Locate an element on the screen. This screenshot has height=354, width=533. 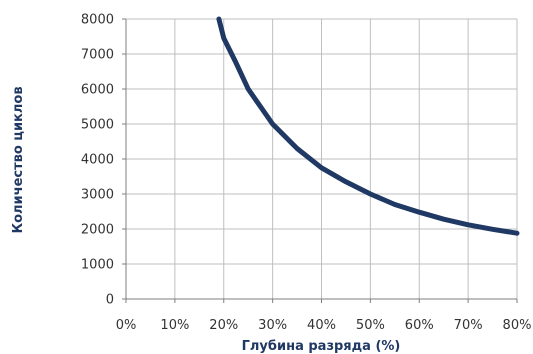
x-tick-label: 40% is located at coordinates (321, 325).